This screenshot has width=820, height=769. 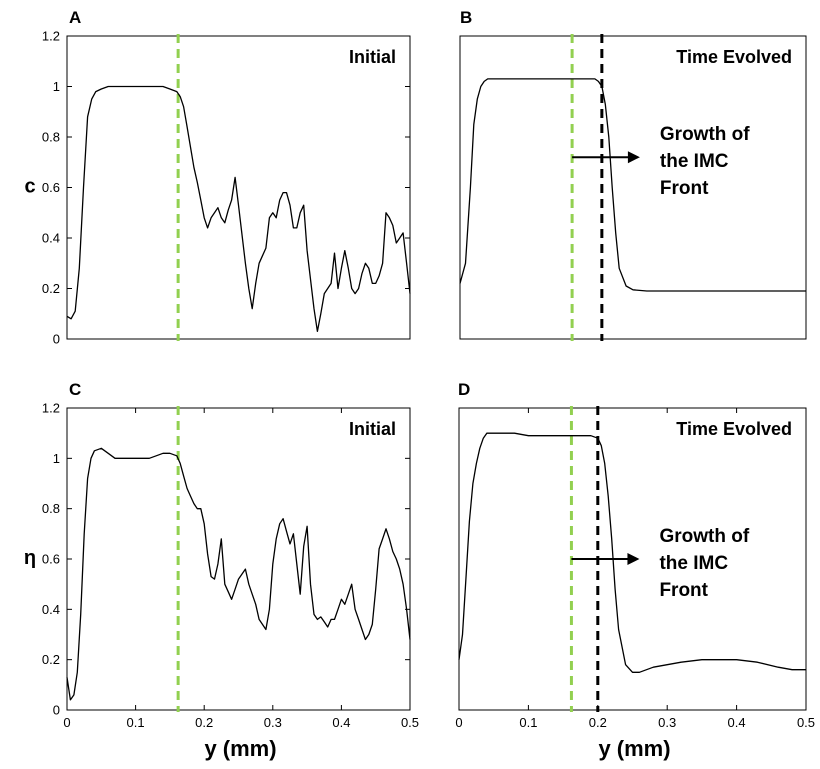 What do you see at coordinates (466, 17) in the screenshot?
I see `panel-letter: B` at bounding box center [466, 17].